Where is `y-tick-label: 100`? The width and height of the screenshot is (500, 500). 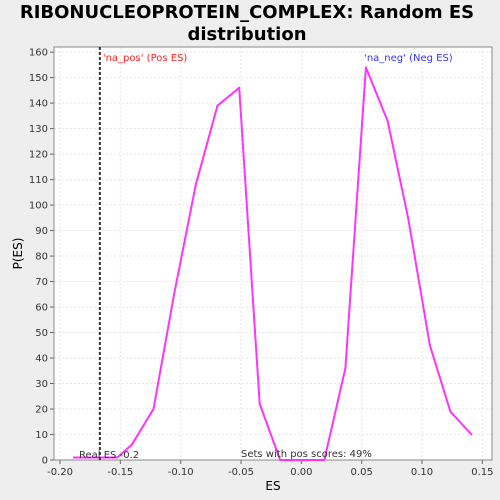
y-tick-label: 100 is located at coordinates (38, 206).